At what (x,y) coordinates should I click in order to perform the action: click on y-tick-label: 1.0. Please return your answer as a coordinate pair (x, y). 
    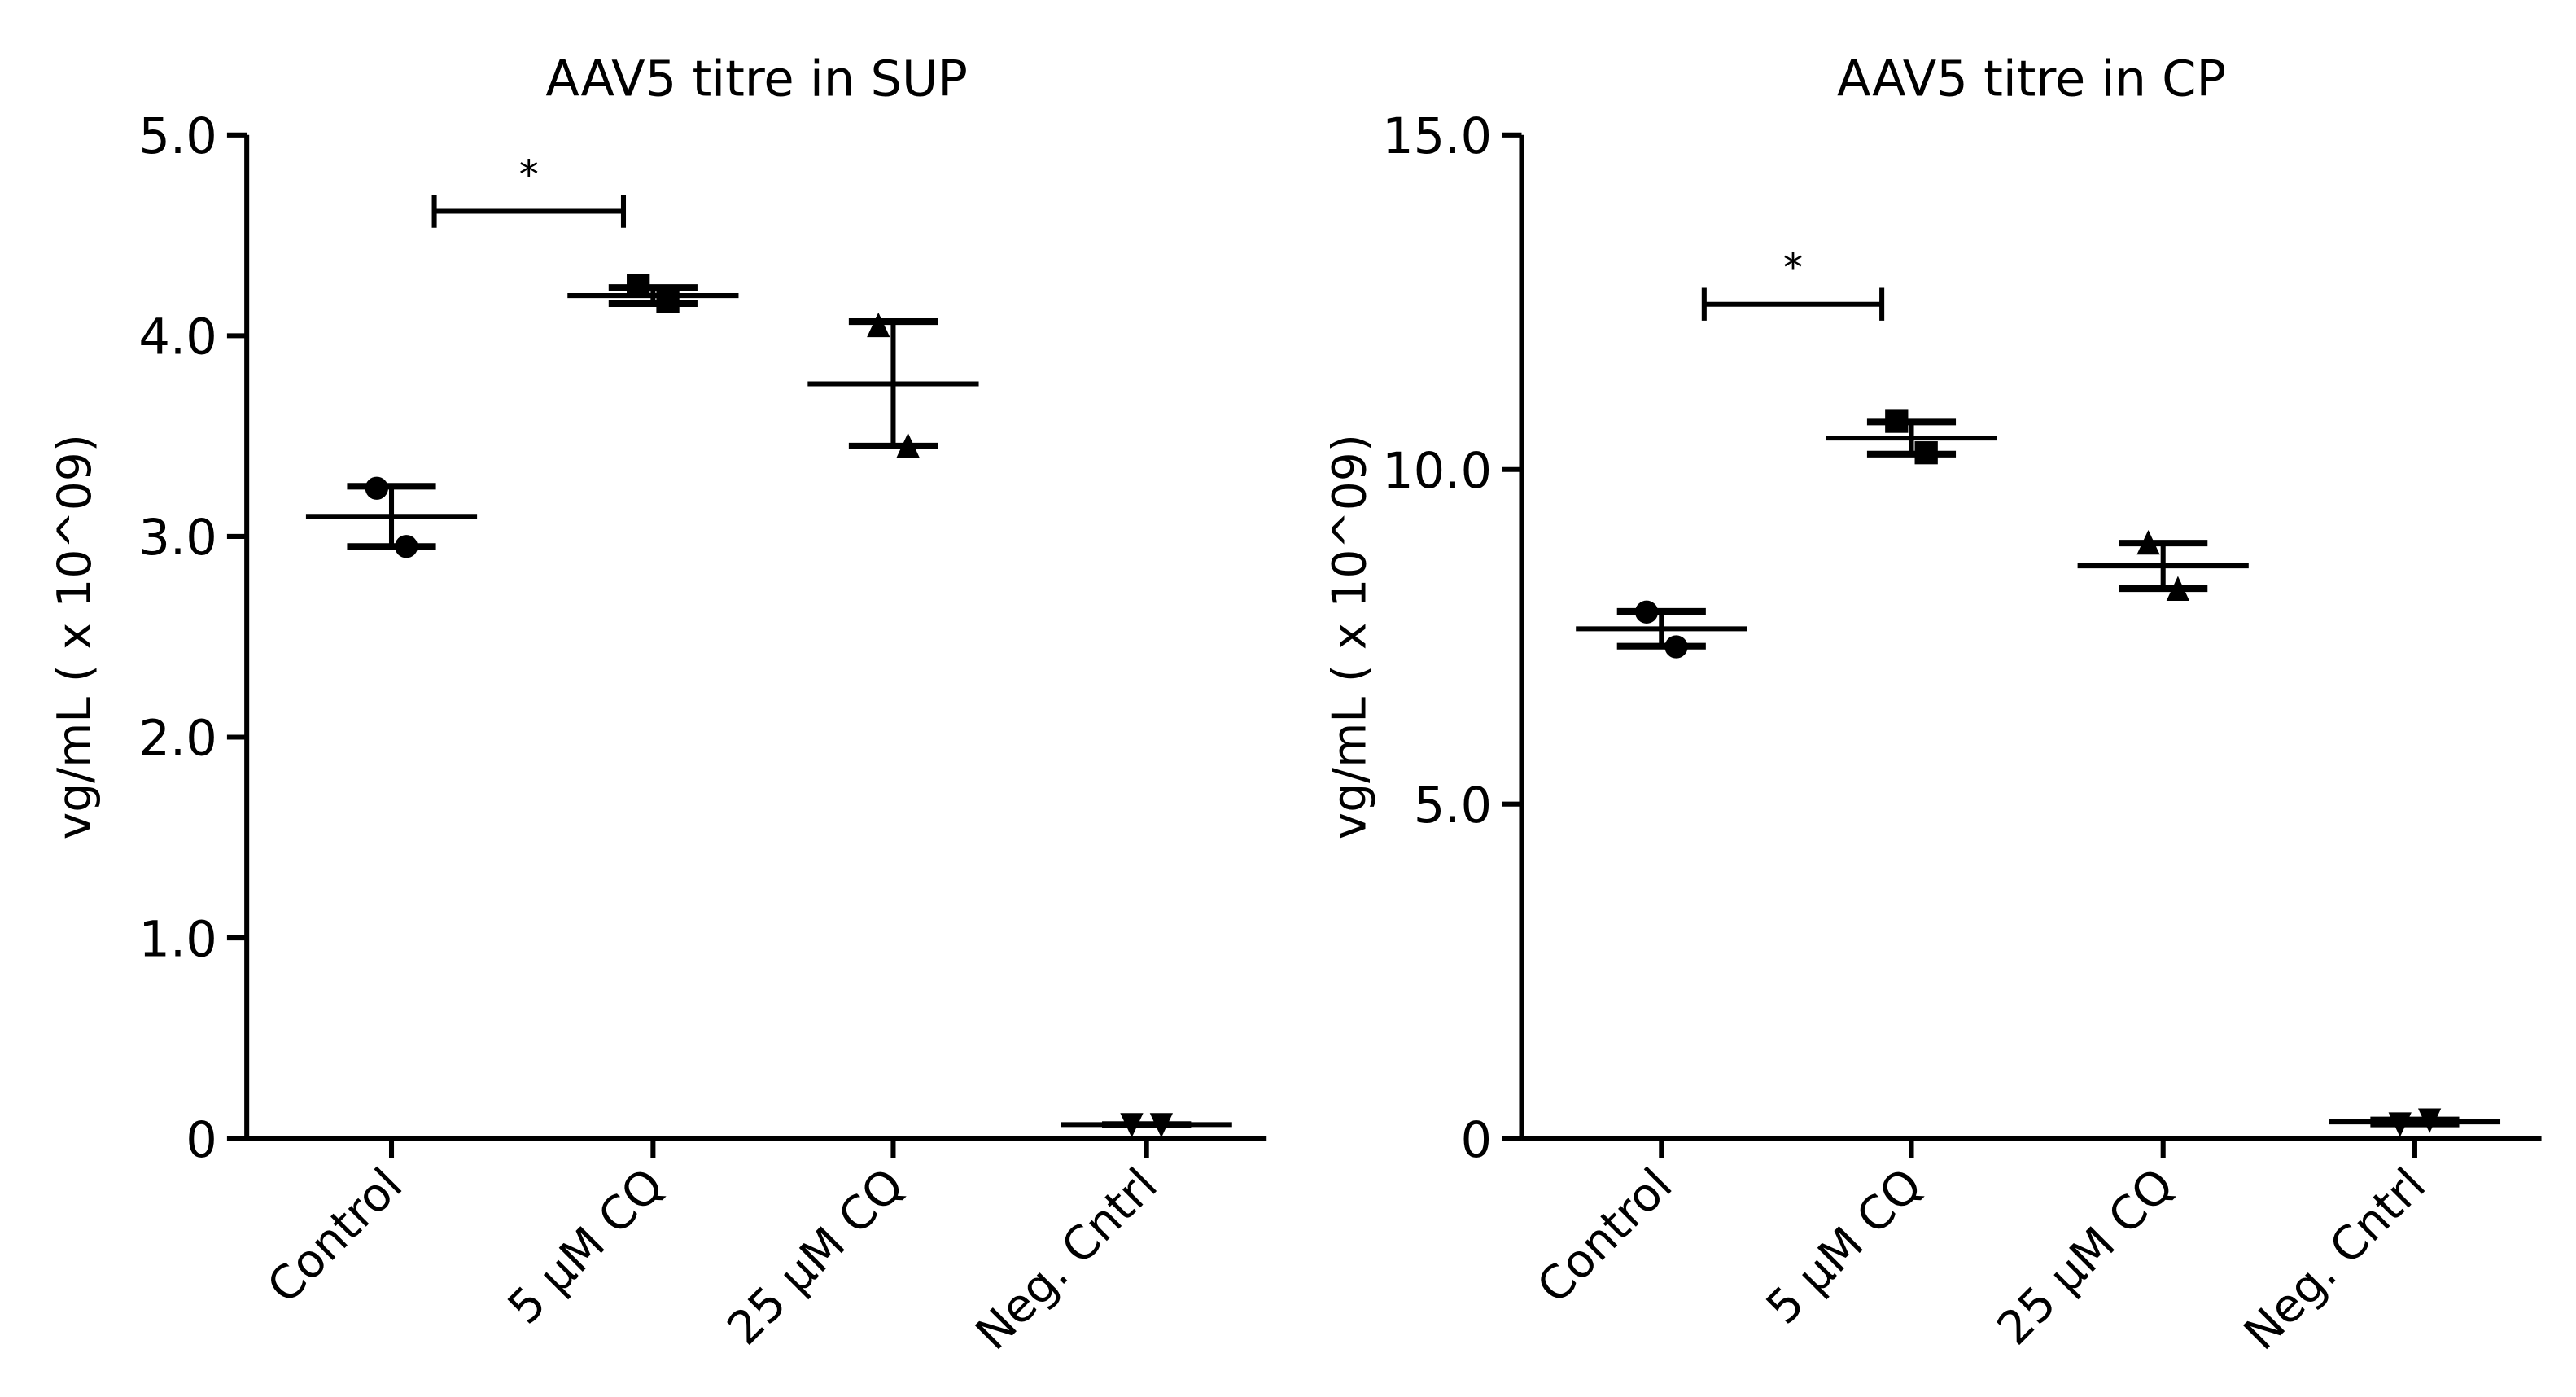
    Looking at the image, I should click on (177, 939).